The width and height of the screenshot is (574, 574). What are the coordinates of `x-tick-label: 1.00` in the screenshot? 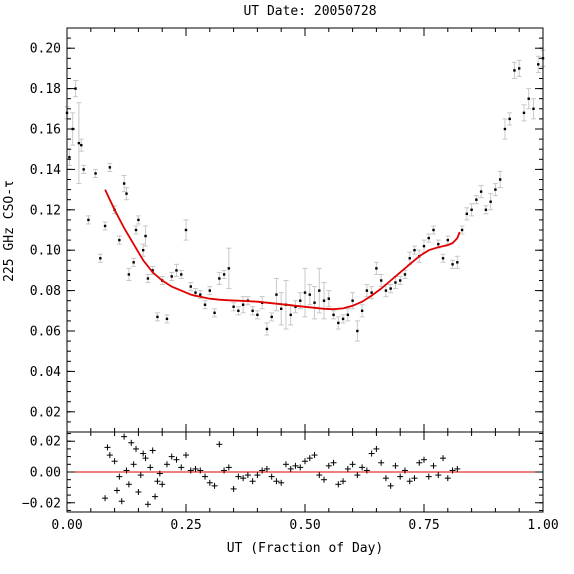 It's located at (542, 525).